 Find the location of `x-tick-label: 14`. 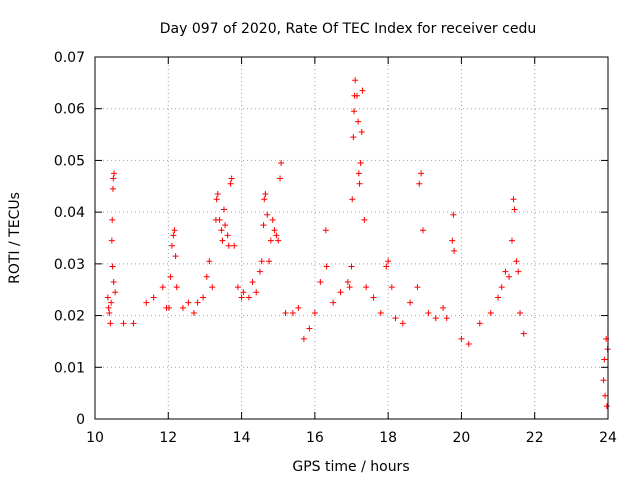

x-tick-label: 14 is located at coordinates (242, 438).